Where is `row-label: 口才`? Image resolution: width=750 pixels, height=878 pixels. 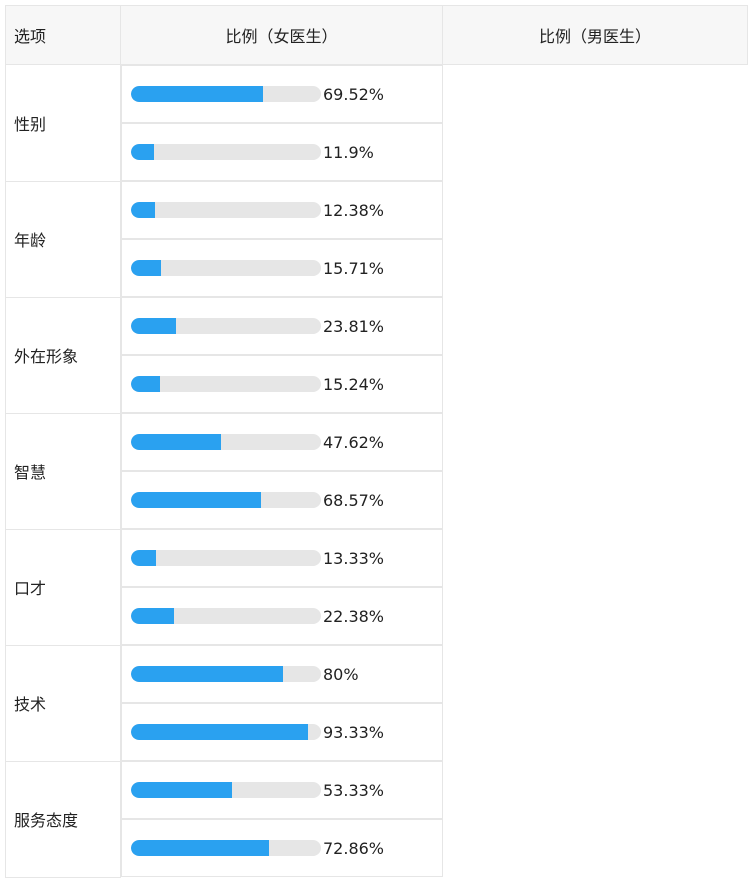 row-label: 口才 is located at coordinates (63, 587).